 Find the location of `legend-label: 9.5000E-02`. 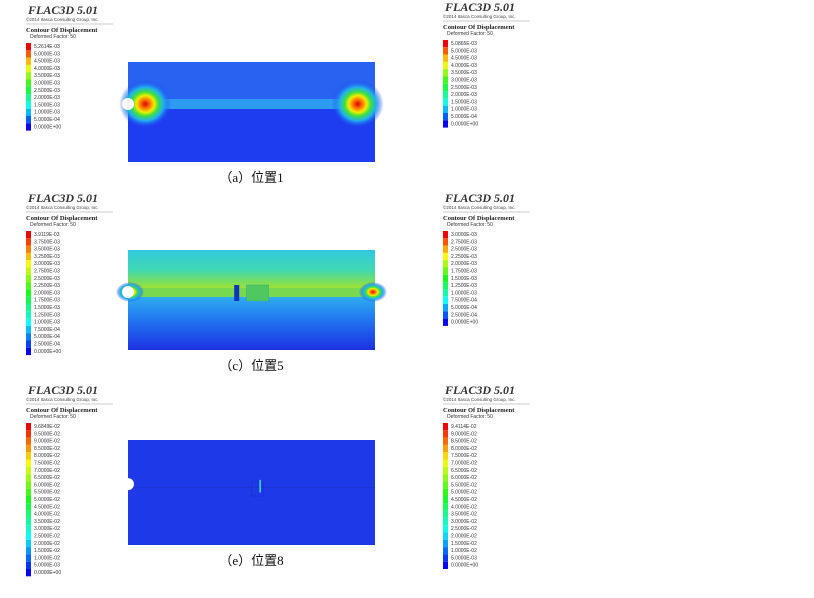

legend-label: 9.5000E-02 is located at coordinates (47, 434).